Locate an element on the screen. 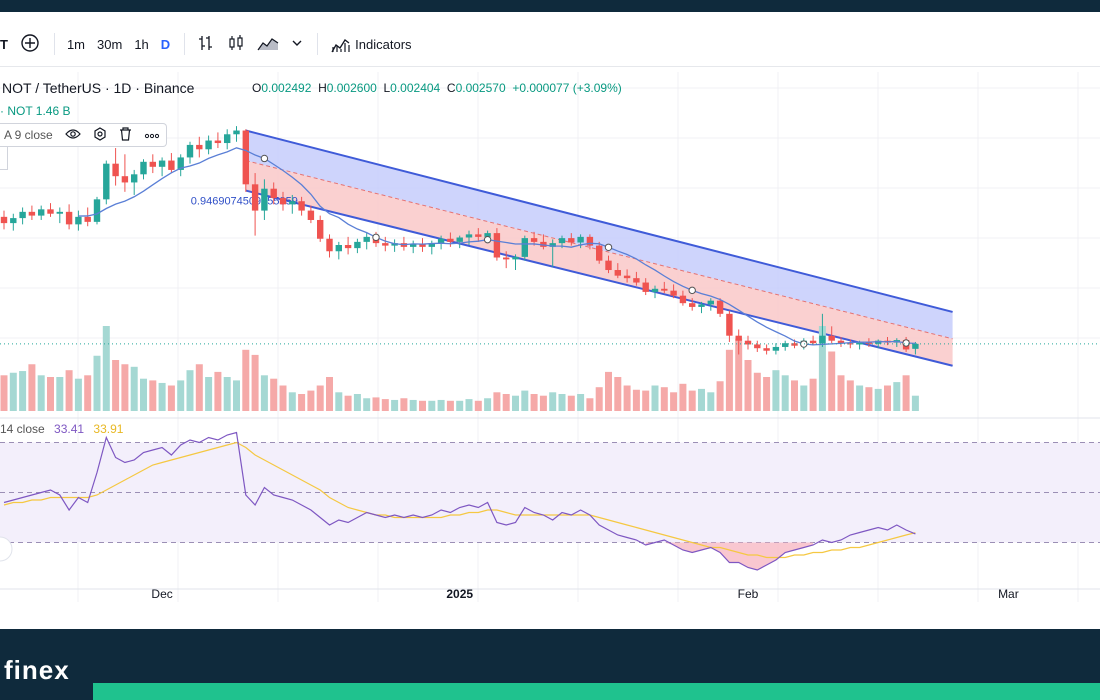  trash-icon is located at coordinates (125, 135).